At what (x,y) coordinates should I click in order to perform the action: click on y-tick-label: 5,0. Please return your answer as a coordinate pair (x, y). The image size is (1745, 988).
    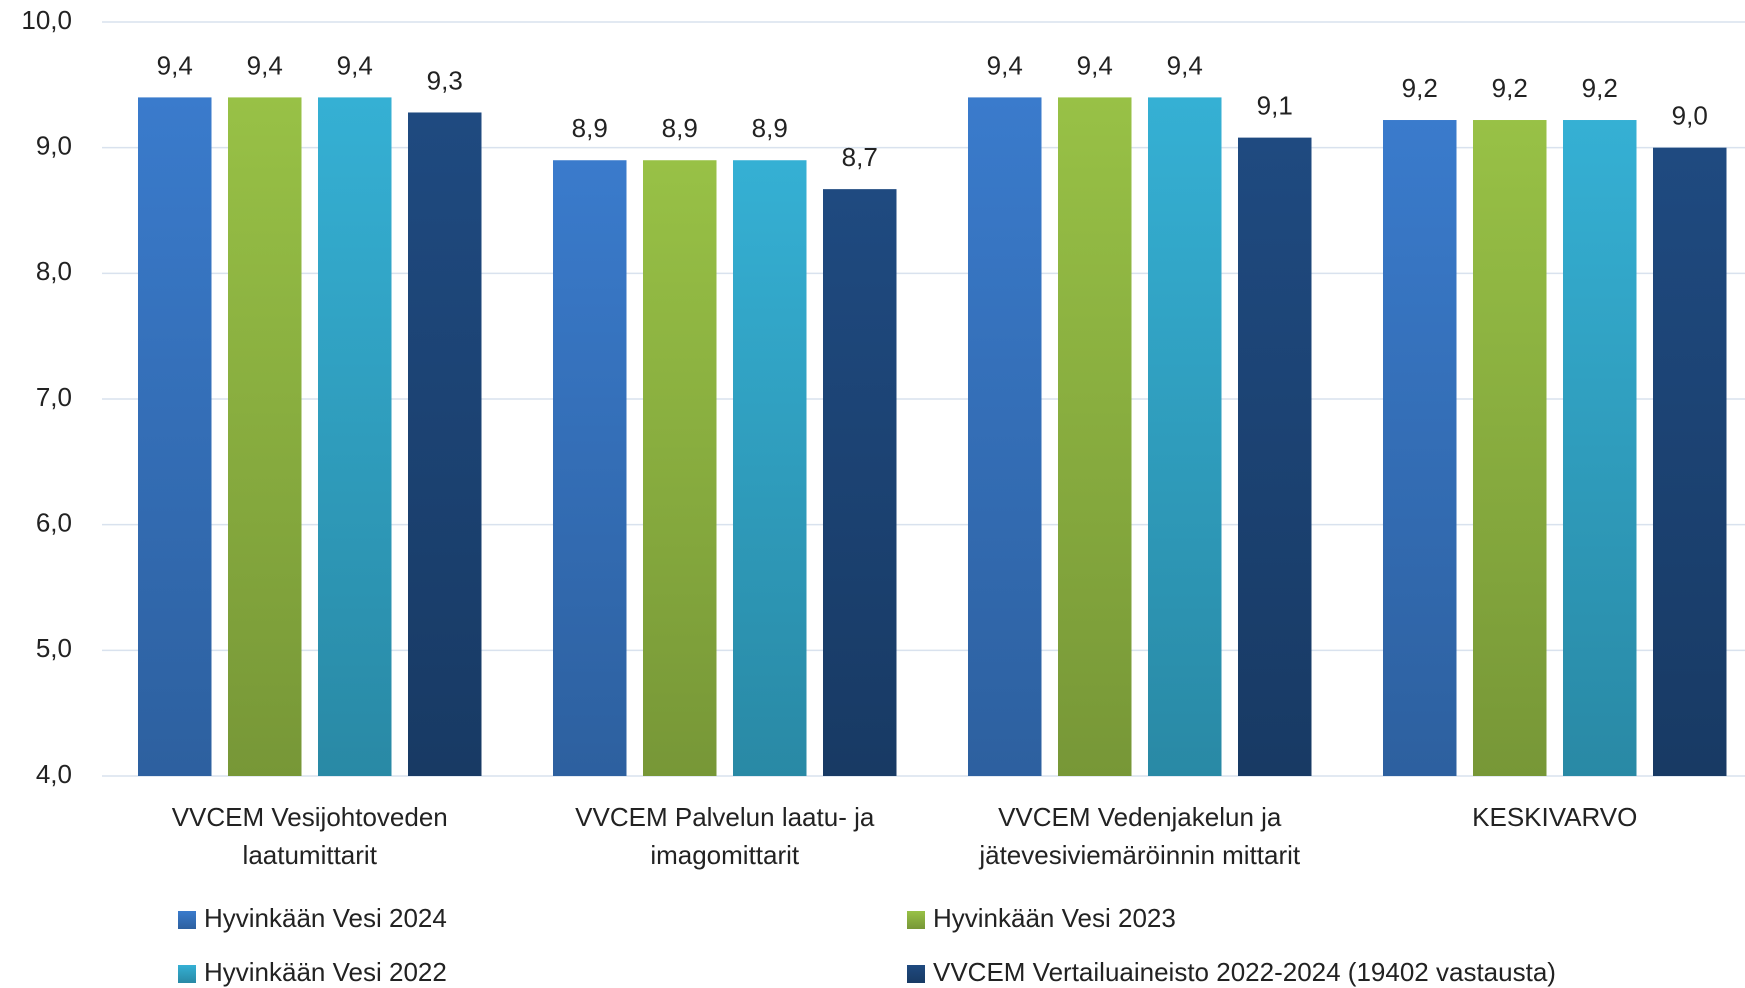
    Looking at the image, I should click on (54, 648).